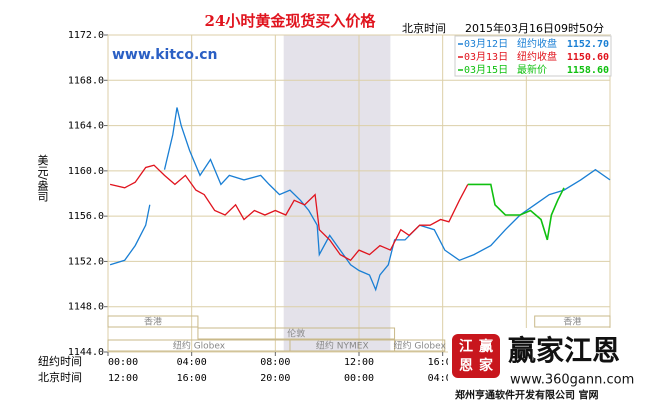  Describe the element at coordinates (486, 346) in the screenshot. I see `seal-char: 赢` at that location.